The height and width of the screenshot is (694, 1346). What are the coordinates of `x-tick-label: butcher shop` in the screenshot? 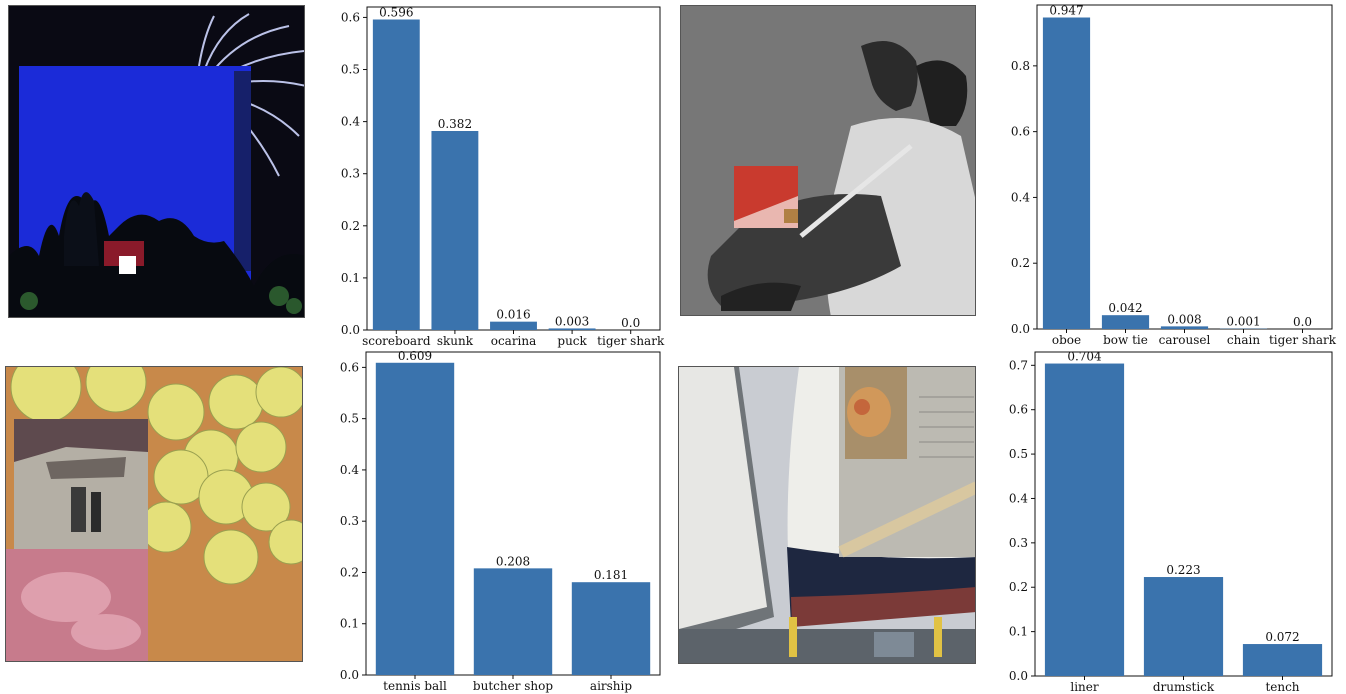 It's located at (513, 686).